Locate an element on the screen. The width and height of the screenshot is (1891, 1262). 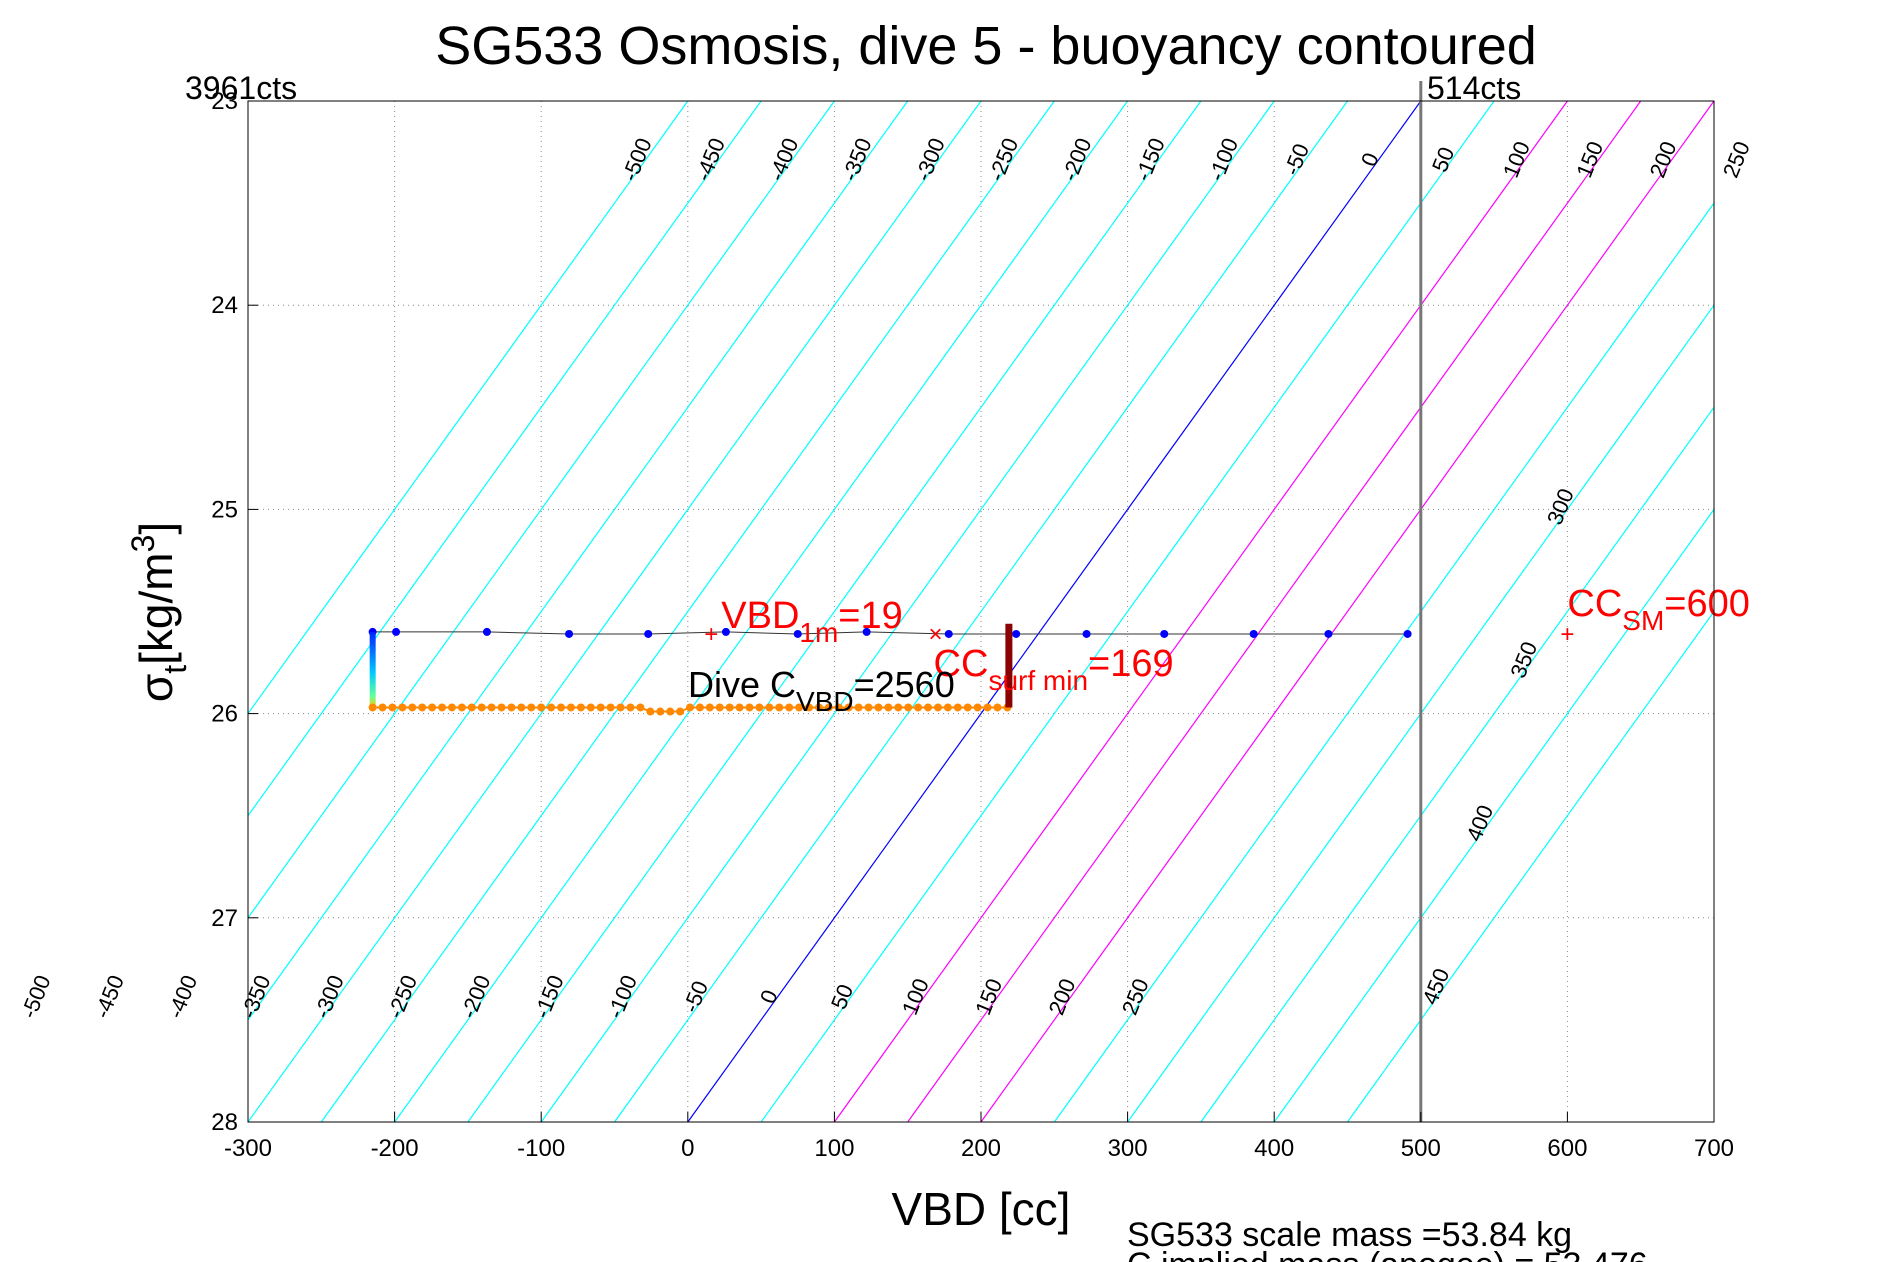
data-tracks is located at coordinates (890, 669).